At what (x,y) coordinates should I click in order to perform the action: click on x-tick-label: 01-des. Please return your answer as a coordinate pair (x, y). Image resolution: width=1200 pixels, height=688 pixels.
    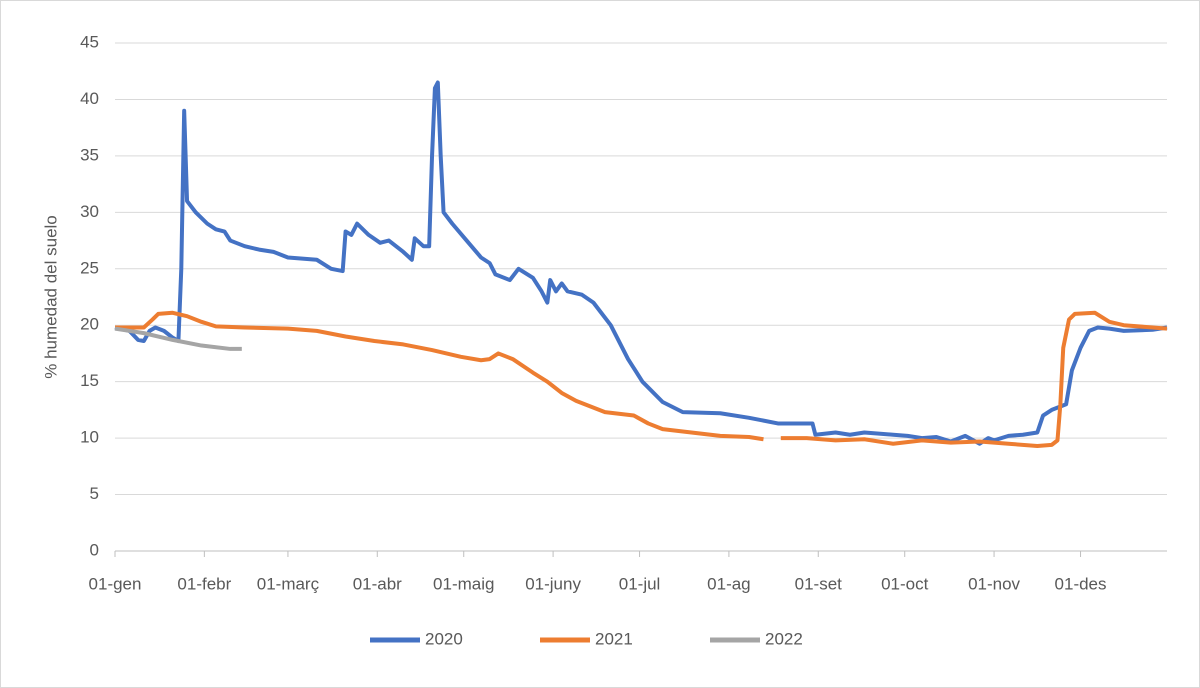
    Looking at the image, I should click on (1081, 583).